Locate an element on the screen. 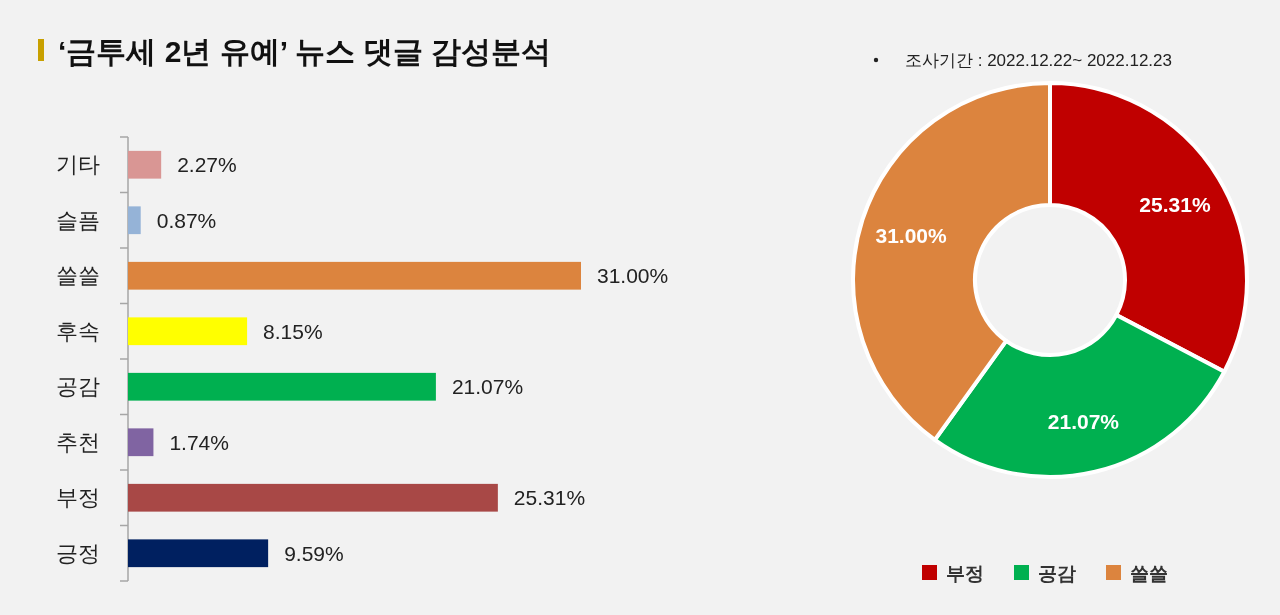  y-tick-label: 긍정 is located at coordinates (78, 553).